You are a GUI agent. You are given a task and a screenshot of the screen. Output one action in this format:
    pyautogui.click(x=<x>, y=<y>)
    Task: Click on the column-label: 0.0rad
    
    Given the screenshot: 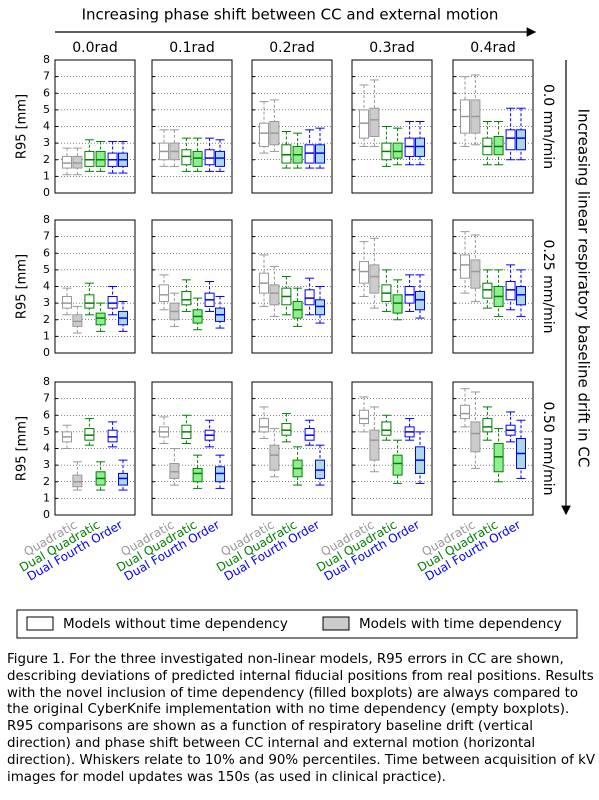 What is the action you would take?
    pyautogui.click(x=95, y=48)
    